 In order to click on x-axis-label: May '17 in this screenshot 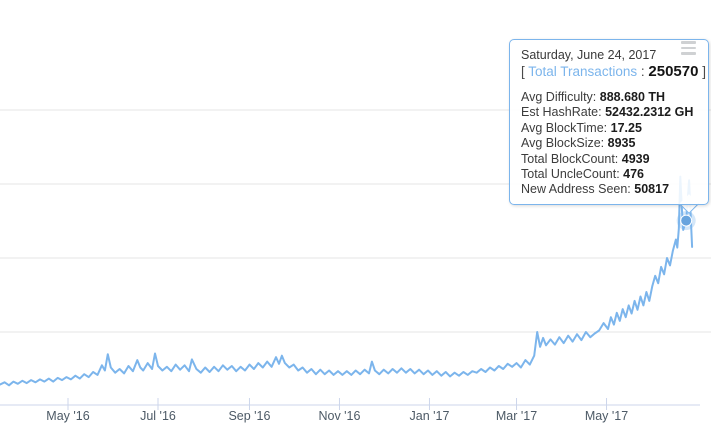, I will do `click(606, 416)`.